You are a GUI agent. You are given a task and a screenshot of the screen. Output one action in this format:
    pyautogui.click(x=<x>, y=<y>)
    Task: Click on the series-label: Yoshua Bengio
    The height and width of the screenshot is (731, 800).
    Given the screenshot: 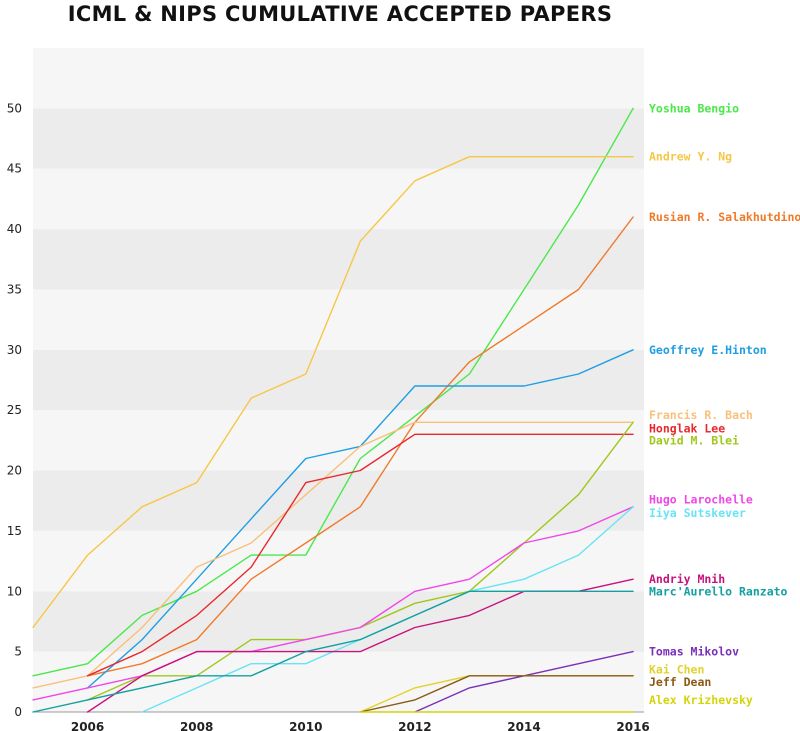 What is the action you would take?
    pyautogui.click(x=694, y=108)
    